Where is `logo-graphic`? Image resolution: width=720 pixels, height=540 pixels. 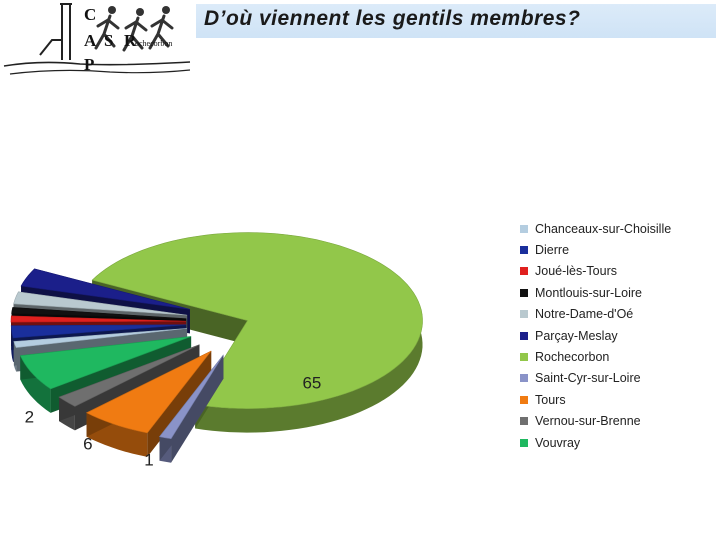
logo-graphic is located at coordinates (97, 39).